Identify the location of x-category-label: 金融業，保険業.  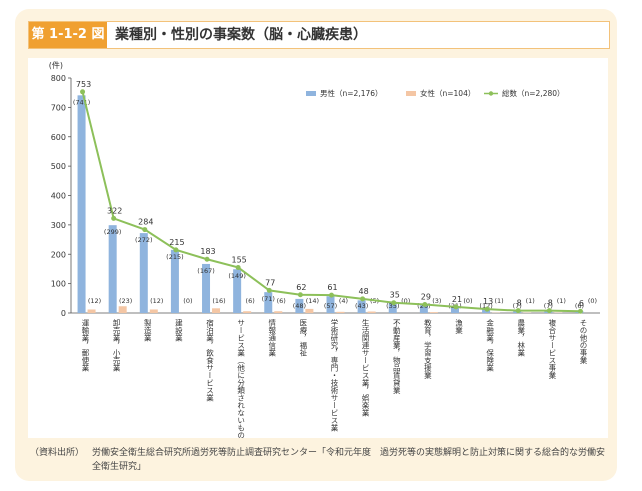
(489, 345).